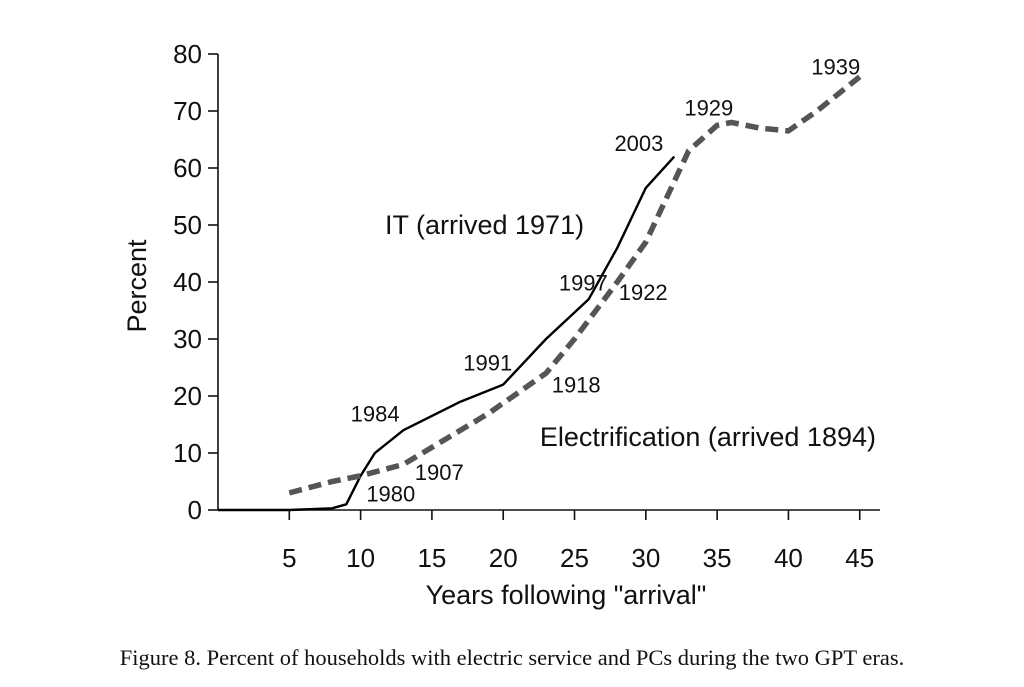 This screenshot has width=1024, height=687. Describe the element at coordinates (643, 292) in the screenshot. I see `year-annotation: 1922` at that location.